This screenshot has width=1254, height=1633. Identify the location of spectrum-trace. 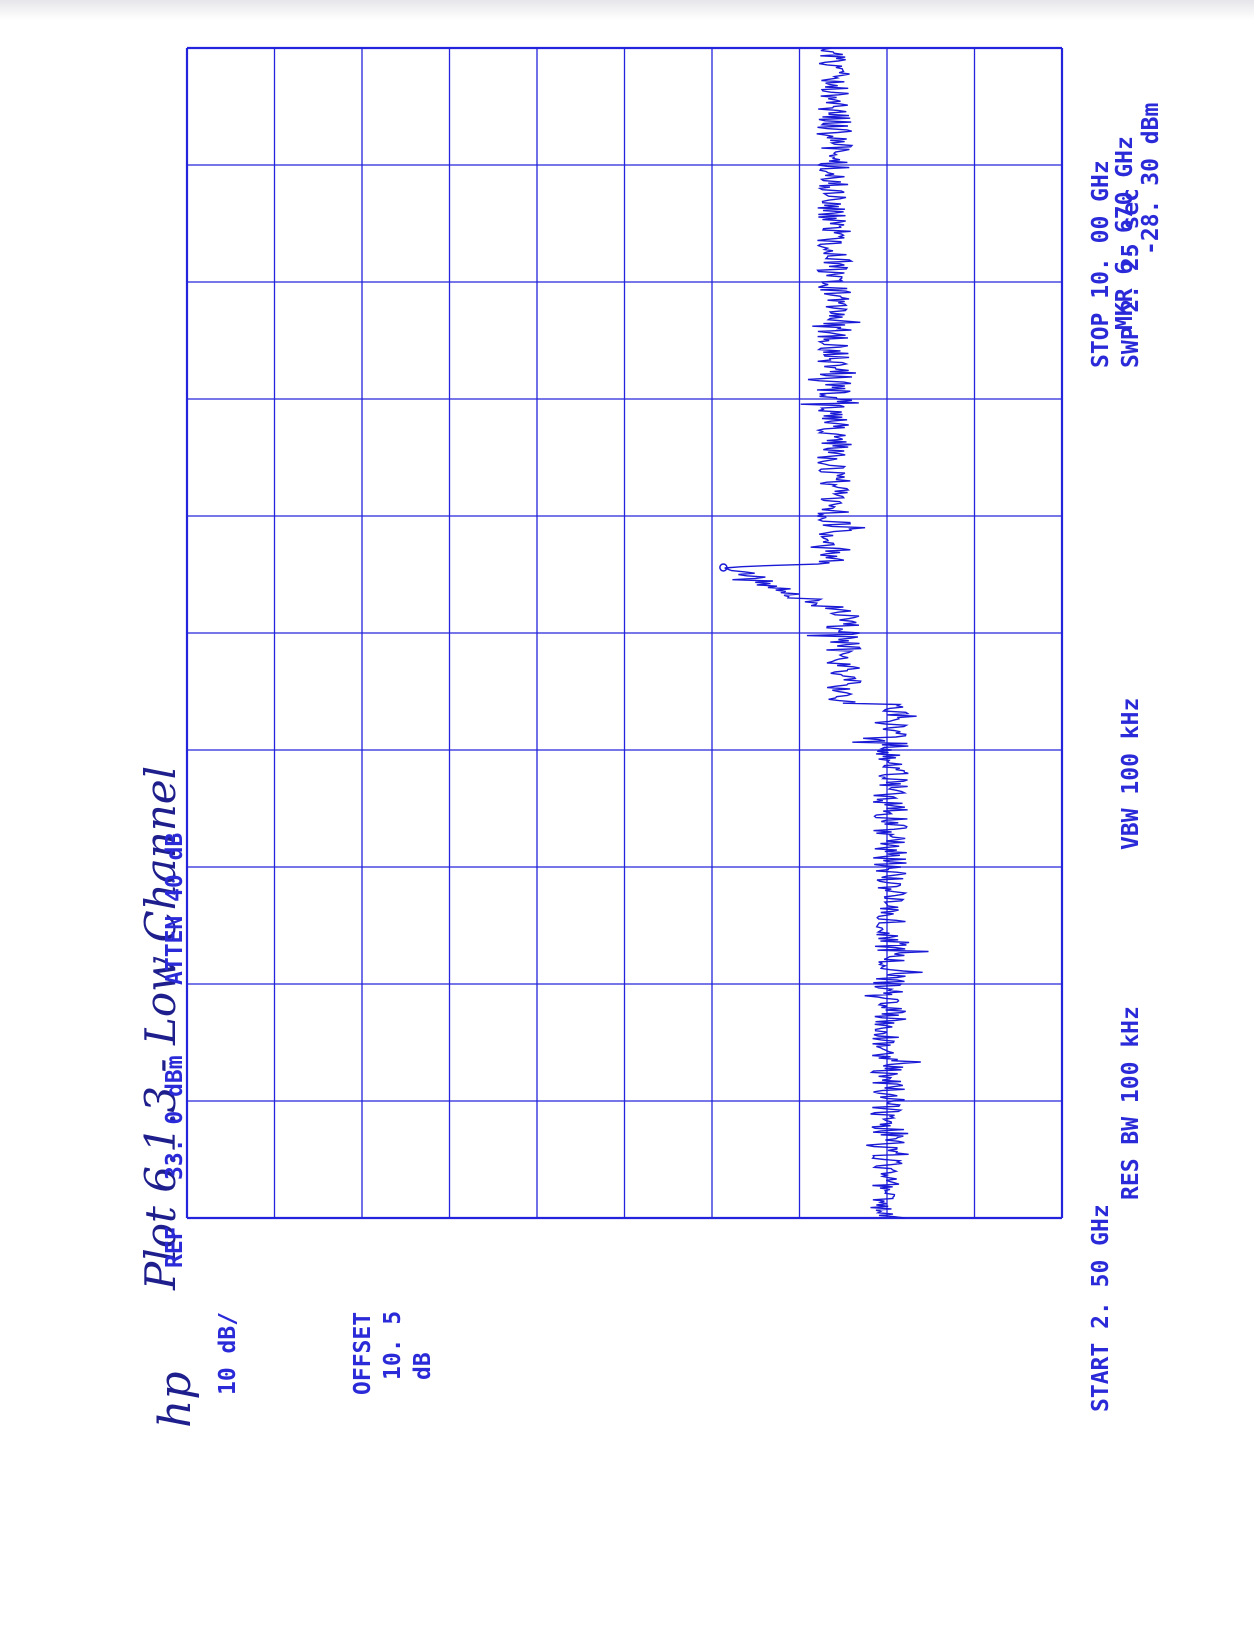
(826, 633).